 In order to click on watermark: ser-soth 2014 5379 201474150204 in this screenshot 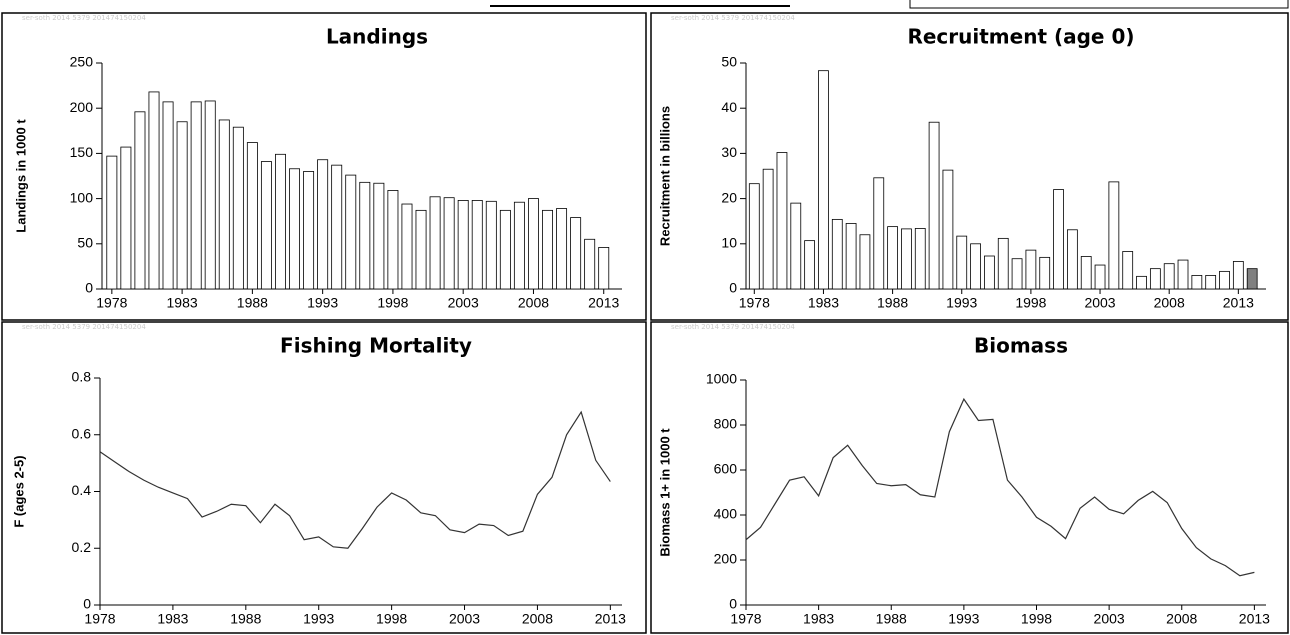, I will do `click(733, 18)`.